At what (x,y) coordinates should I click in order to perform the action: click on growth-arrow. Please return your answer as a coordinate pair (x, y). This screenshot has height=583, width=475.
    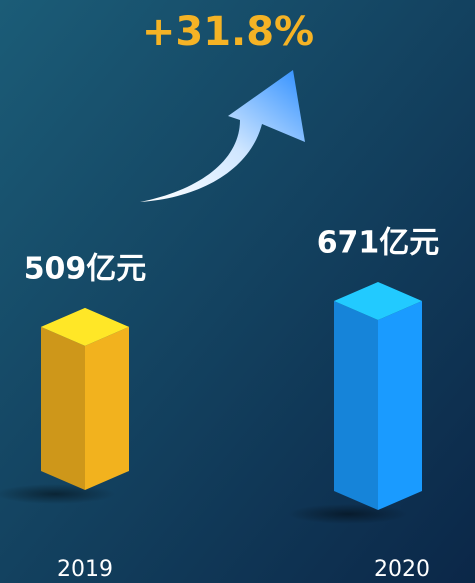
    Looking at the image, I should click on (222, 136).